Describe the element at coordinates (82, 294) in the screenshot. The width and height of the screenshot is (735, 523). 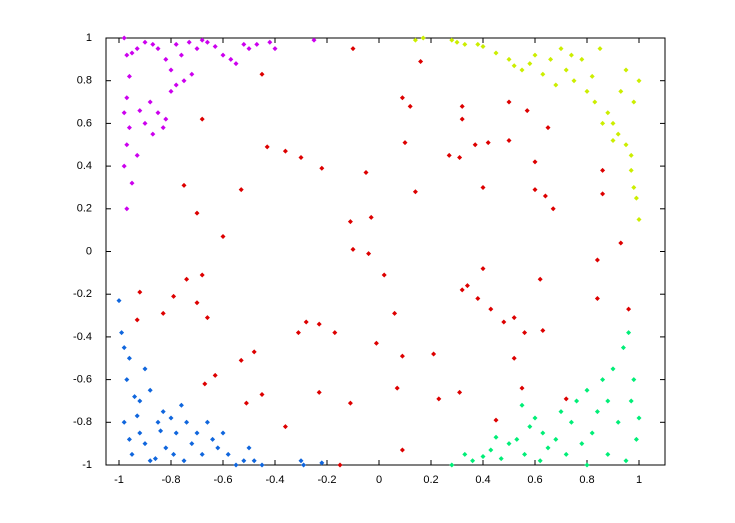
I see `y-tick-label: -0.2` at that location.